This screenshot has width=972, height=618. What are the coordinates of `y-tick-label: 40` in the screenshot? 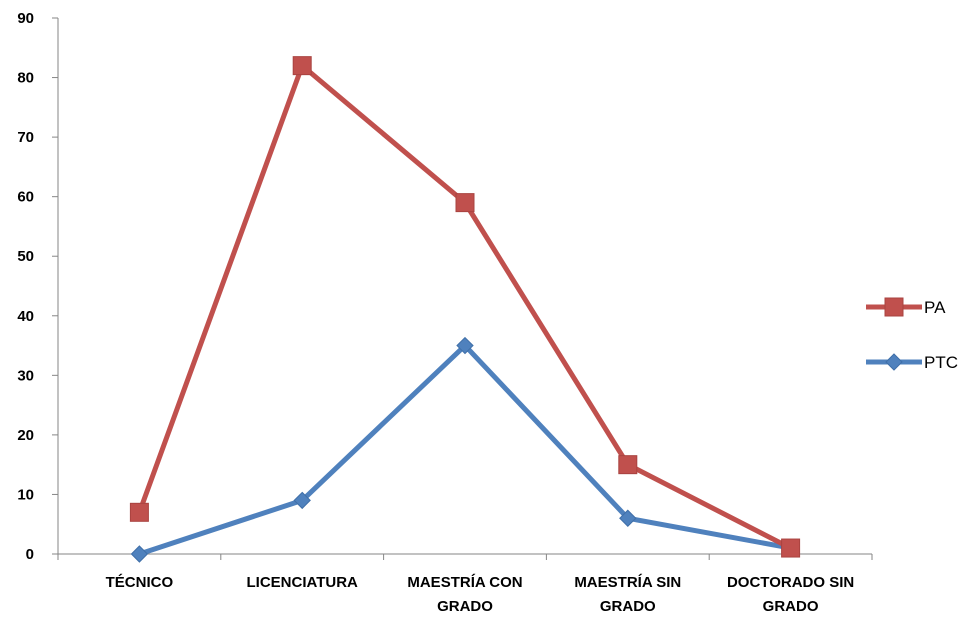 It's located at (25, 316).